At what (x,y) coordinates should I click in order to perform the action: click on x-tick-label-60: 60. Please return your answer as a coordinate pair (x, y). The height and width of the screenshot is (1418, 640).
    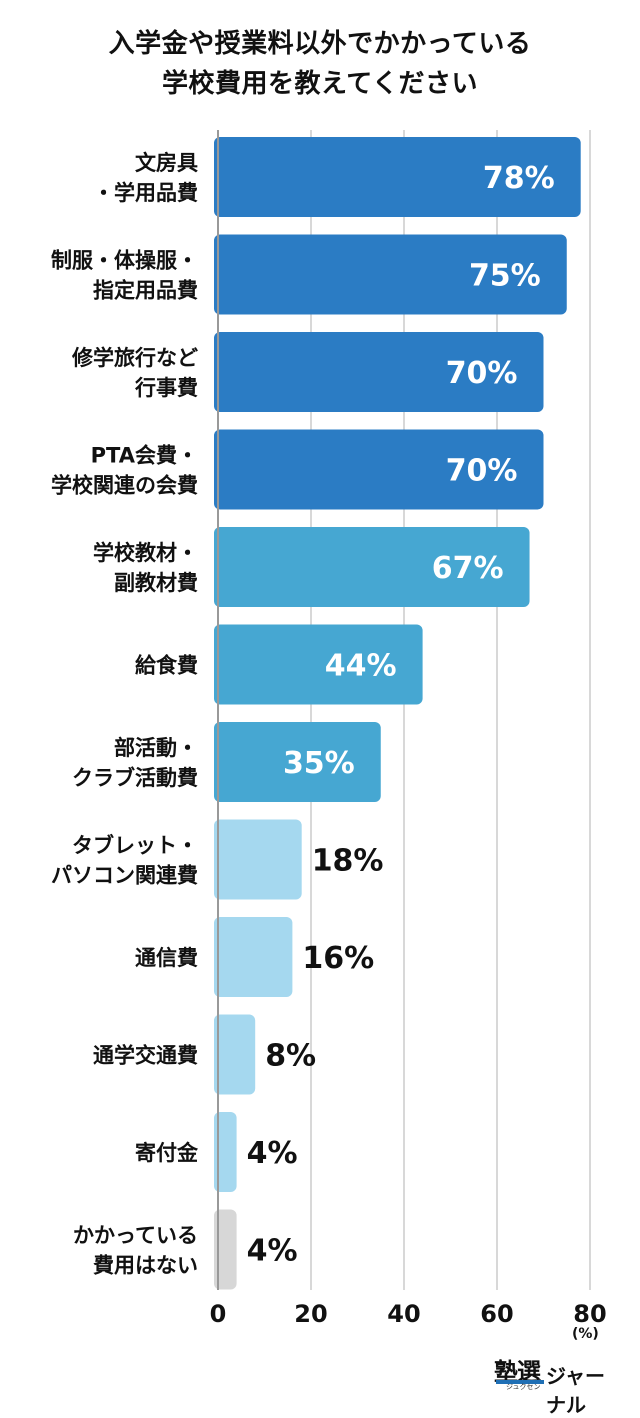
    Looking at the image, I should click on (496, 1314).